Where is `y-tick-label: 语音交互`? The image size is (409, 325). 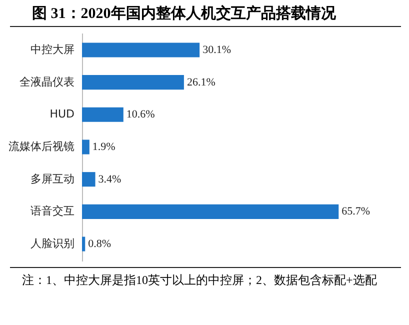
y-tick-label: 语音交互 is located at coordinates (52, 211).